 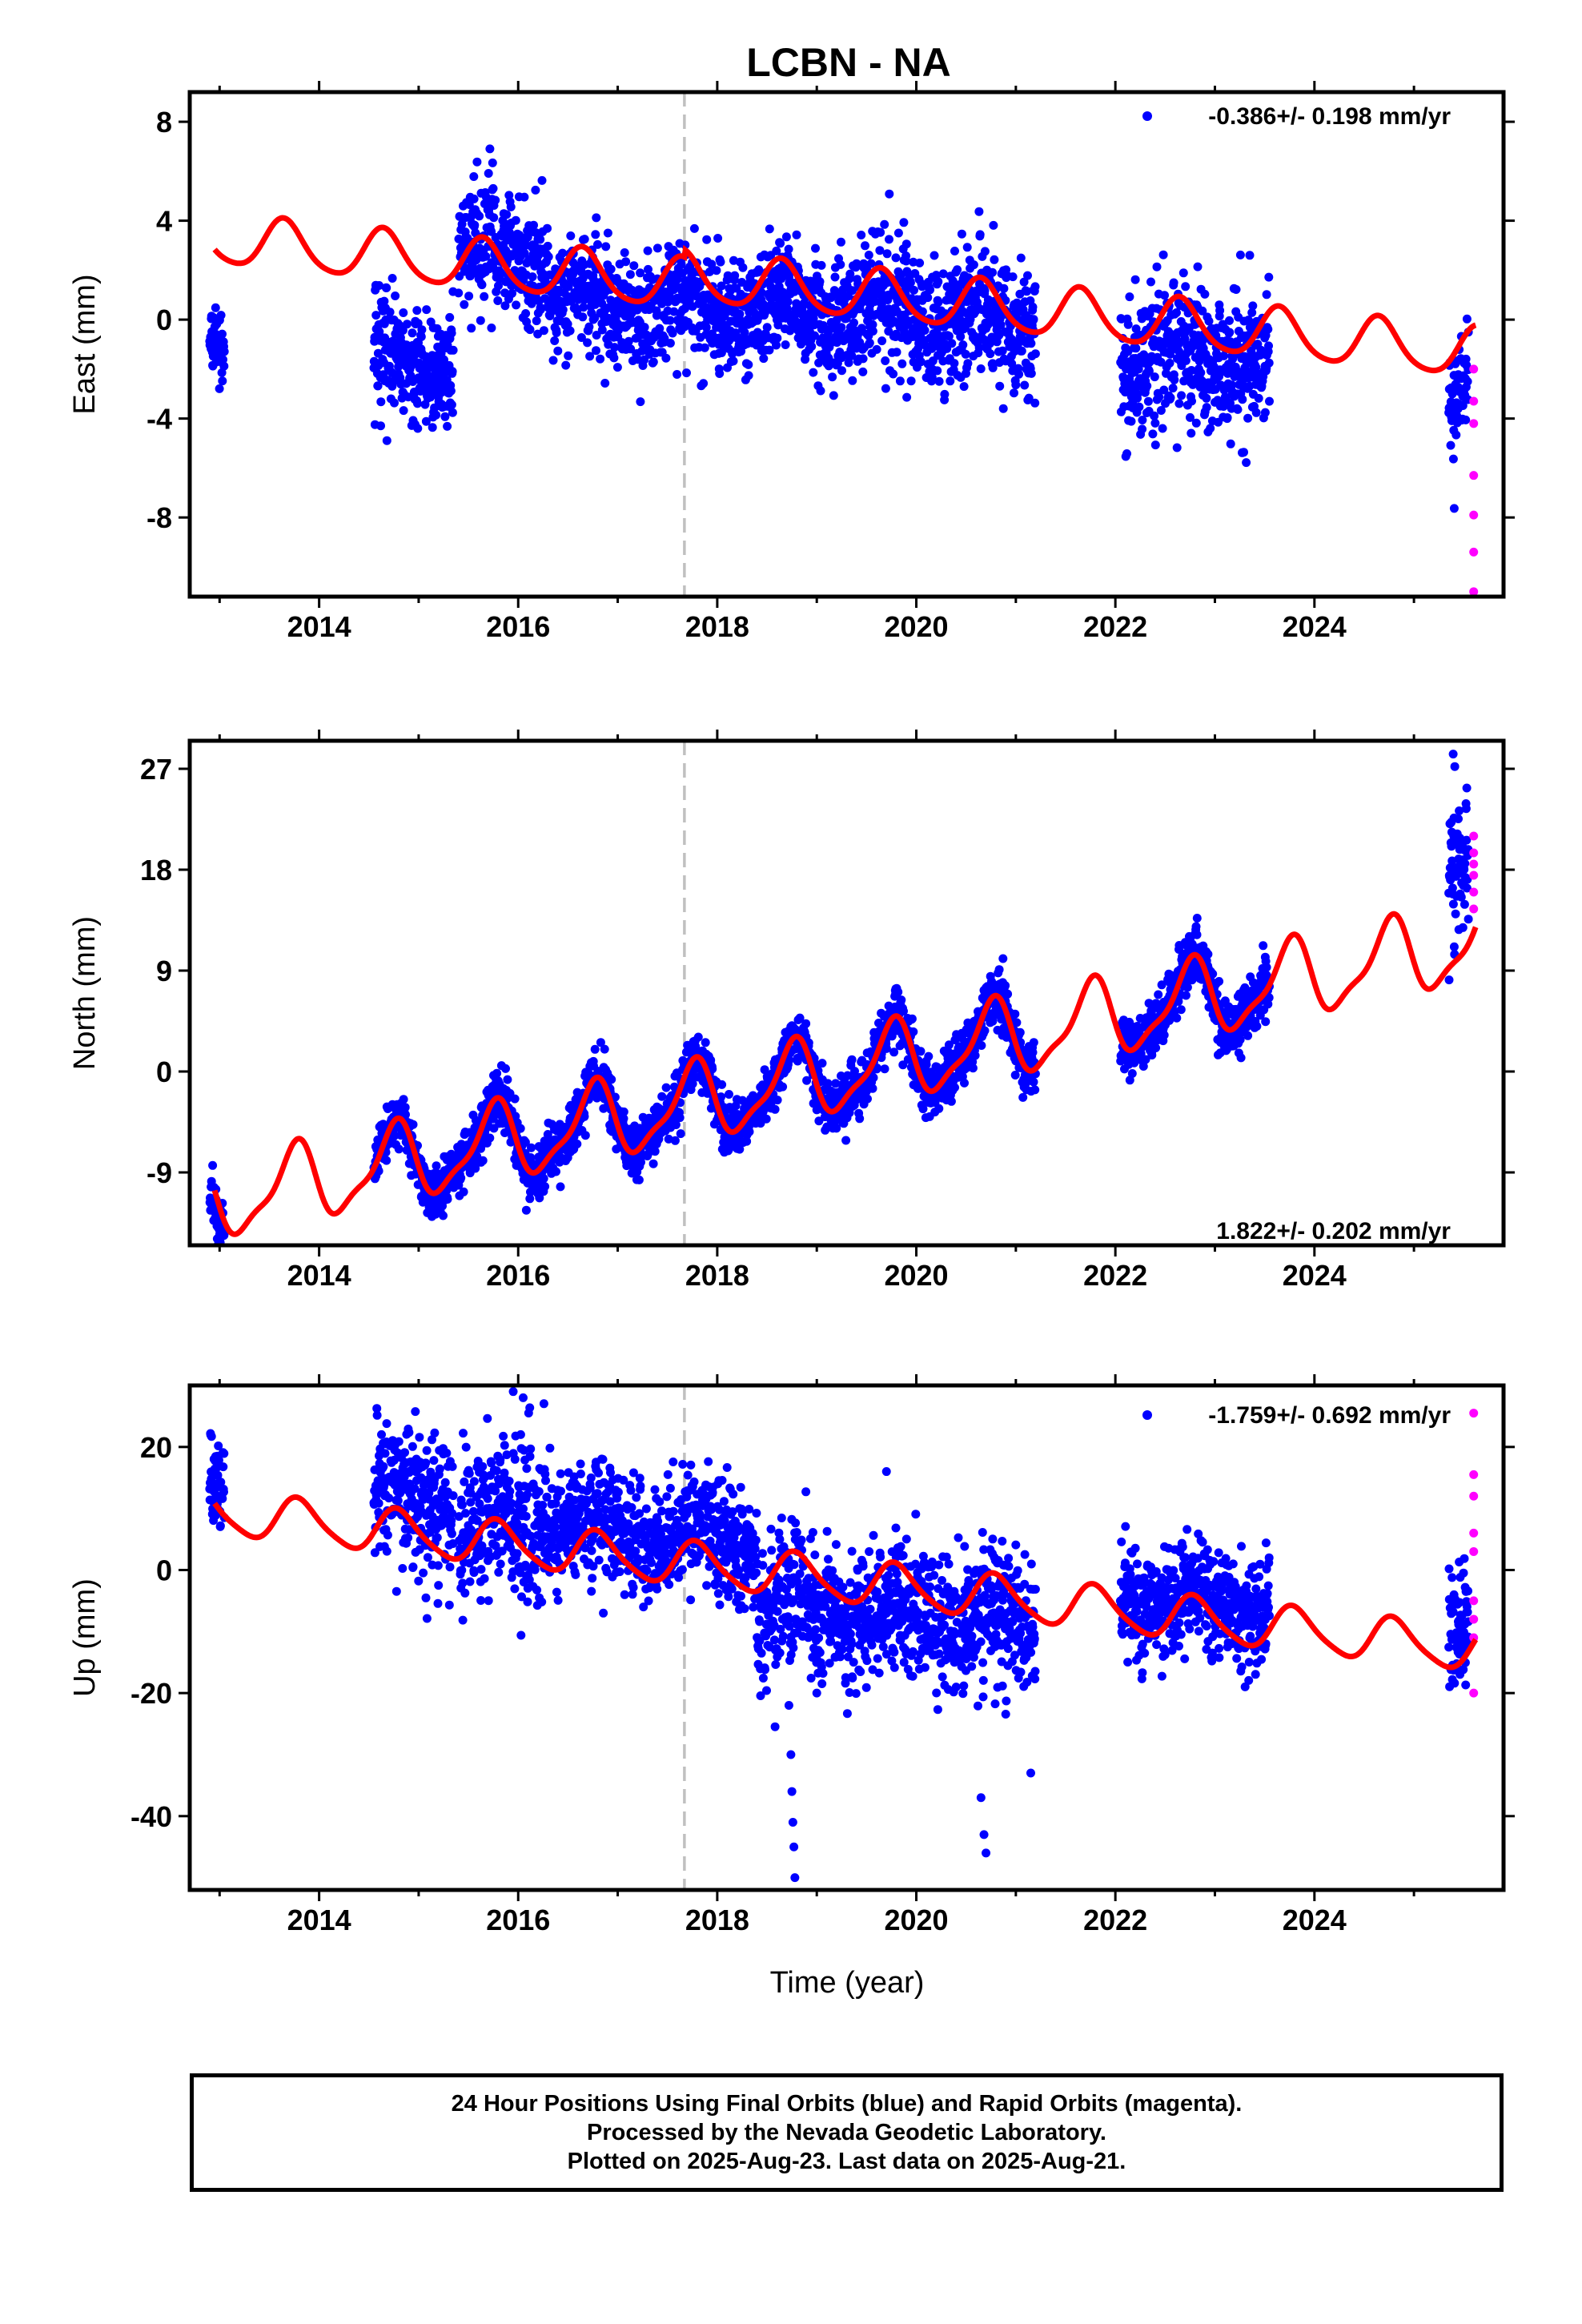 I want to click on y-tick-label: 4, so click(x=164, y=222).